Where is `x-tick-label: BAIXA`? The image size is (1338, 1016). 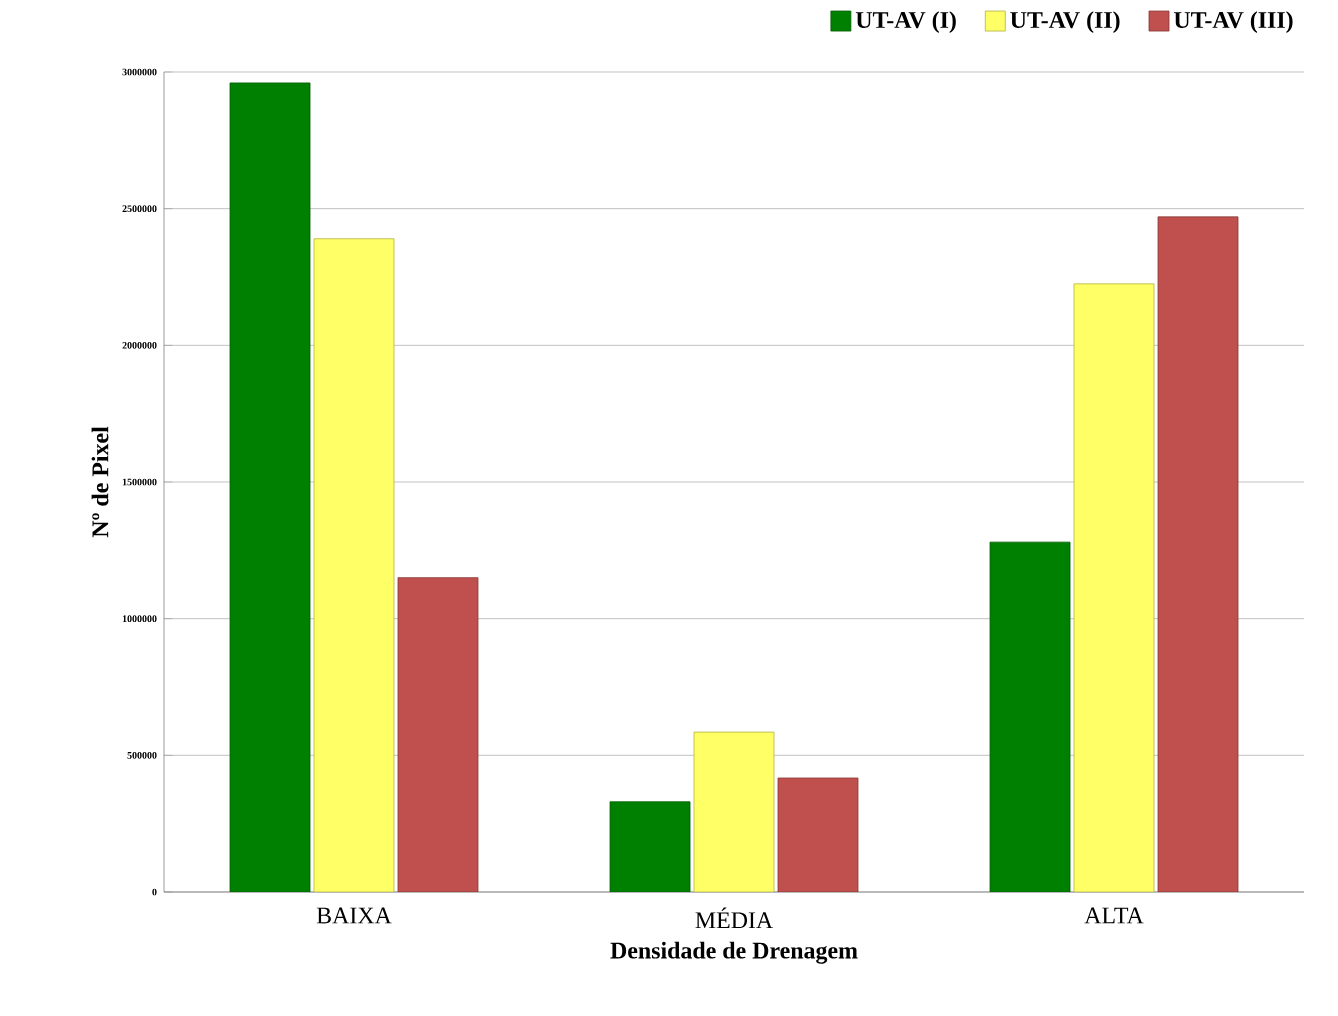
x-tick-label: BAIXA is located at coordinates (354, 915).